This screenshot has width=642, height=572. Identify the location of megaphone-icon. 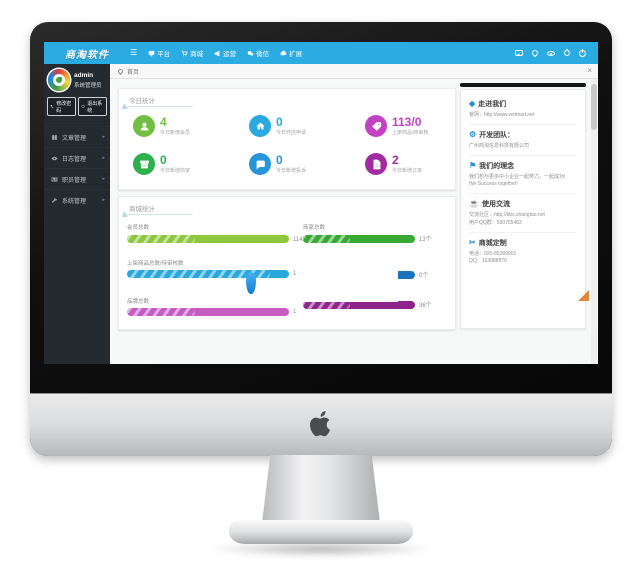
(217, 53).